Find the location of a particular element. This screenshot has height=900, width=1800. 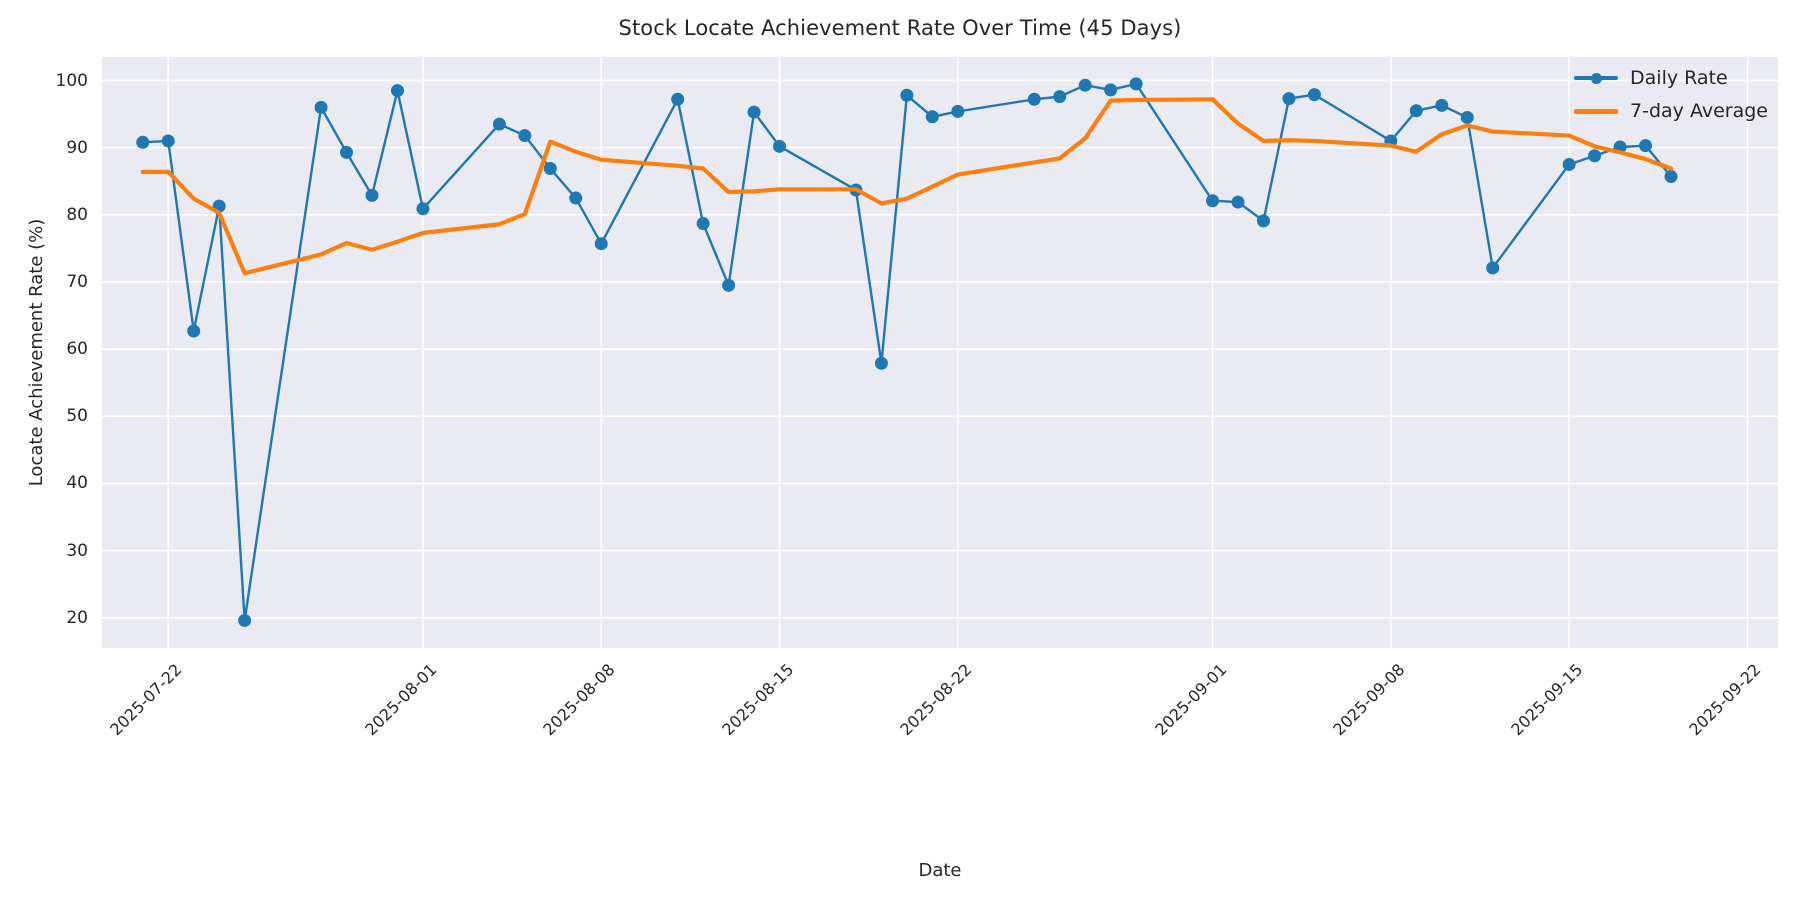

y-tick-label: 100 is located at coordinates (71, 80).